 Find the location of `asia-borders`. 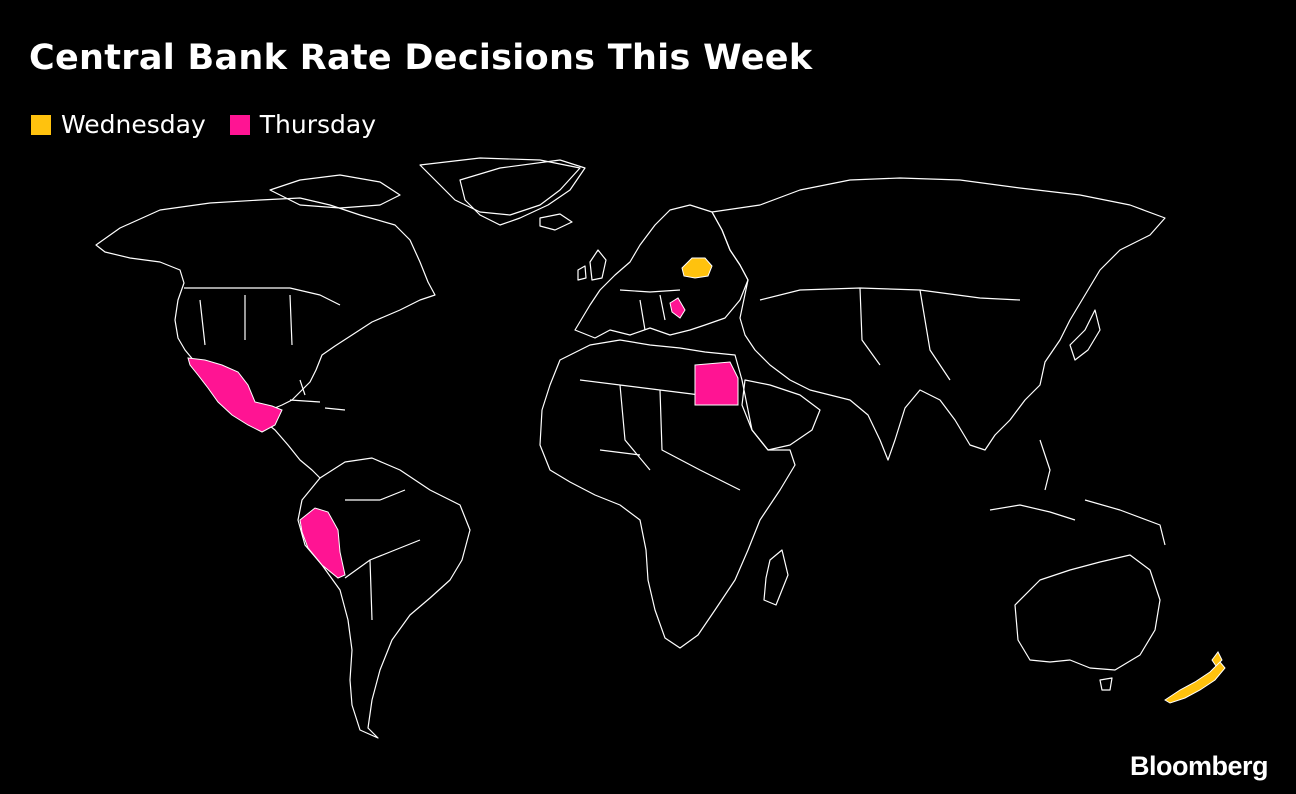

asia-borders is located at coordinates (890, 334).